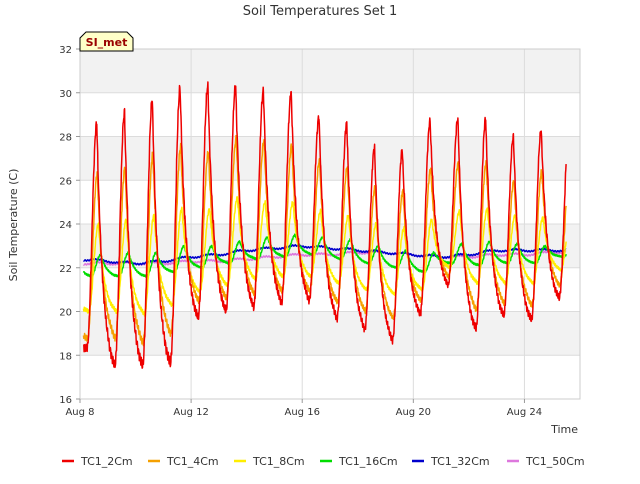 The height and width of the screenshot is (484, 640). I want to click on series-line-tc1-50cm, so click(324, 257).